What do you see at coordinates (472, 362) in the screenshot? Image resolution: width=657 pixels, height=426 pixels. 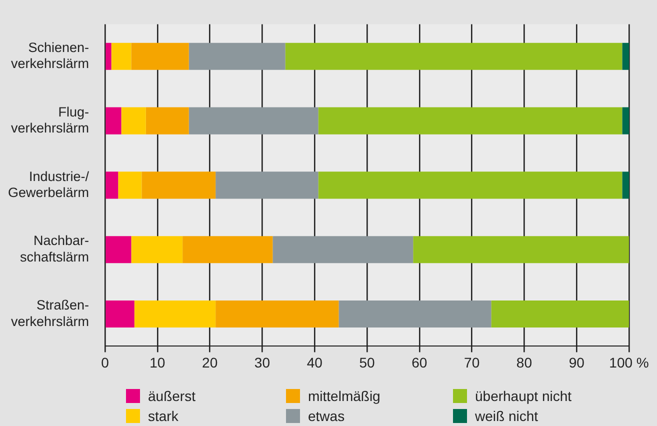 I see `x-tick-label: 70` at bounding box center [472, 362].